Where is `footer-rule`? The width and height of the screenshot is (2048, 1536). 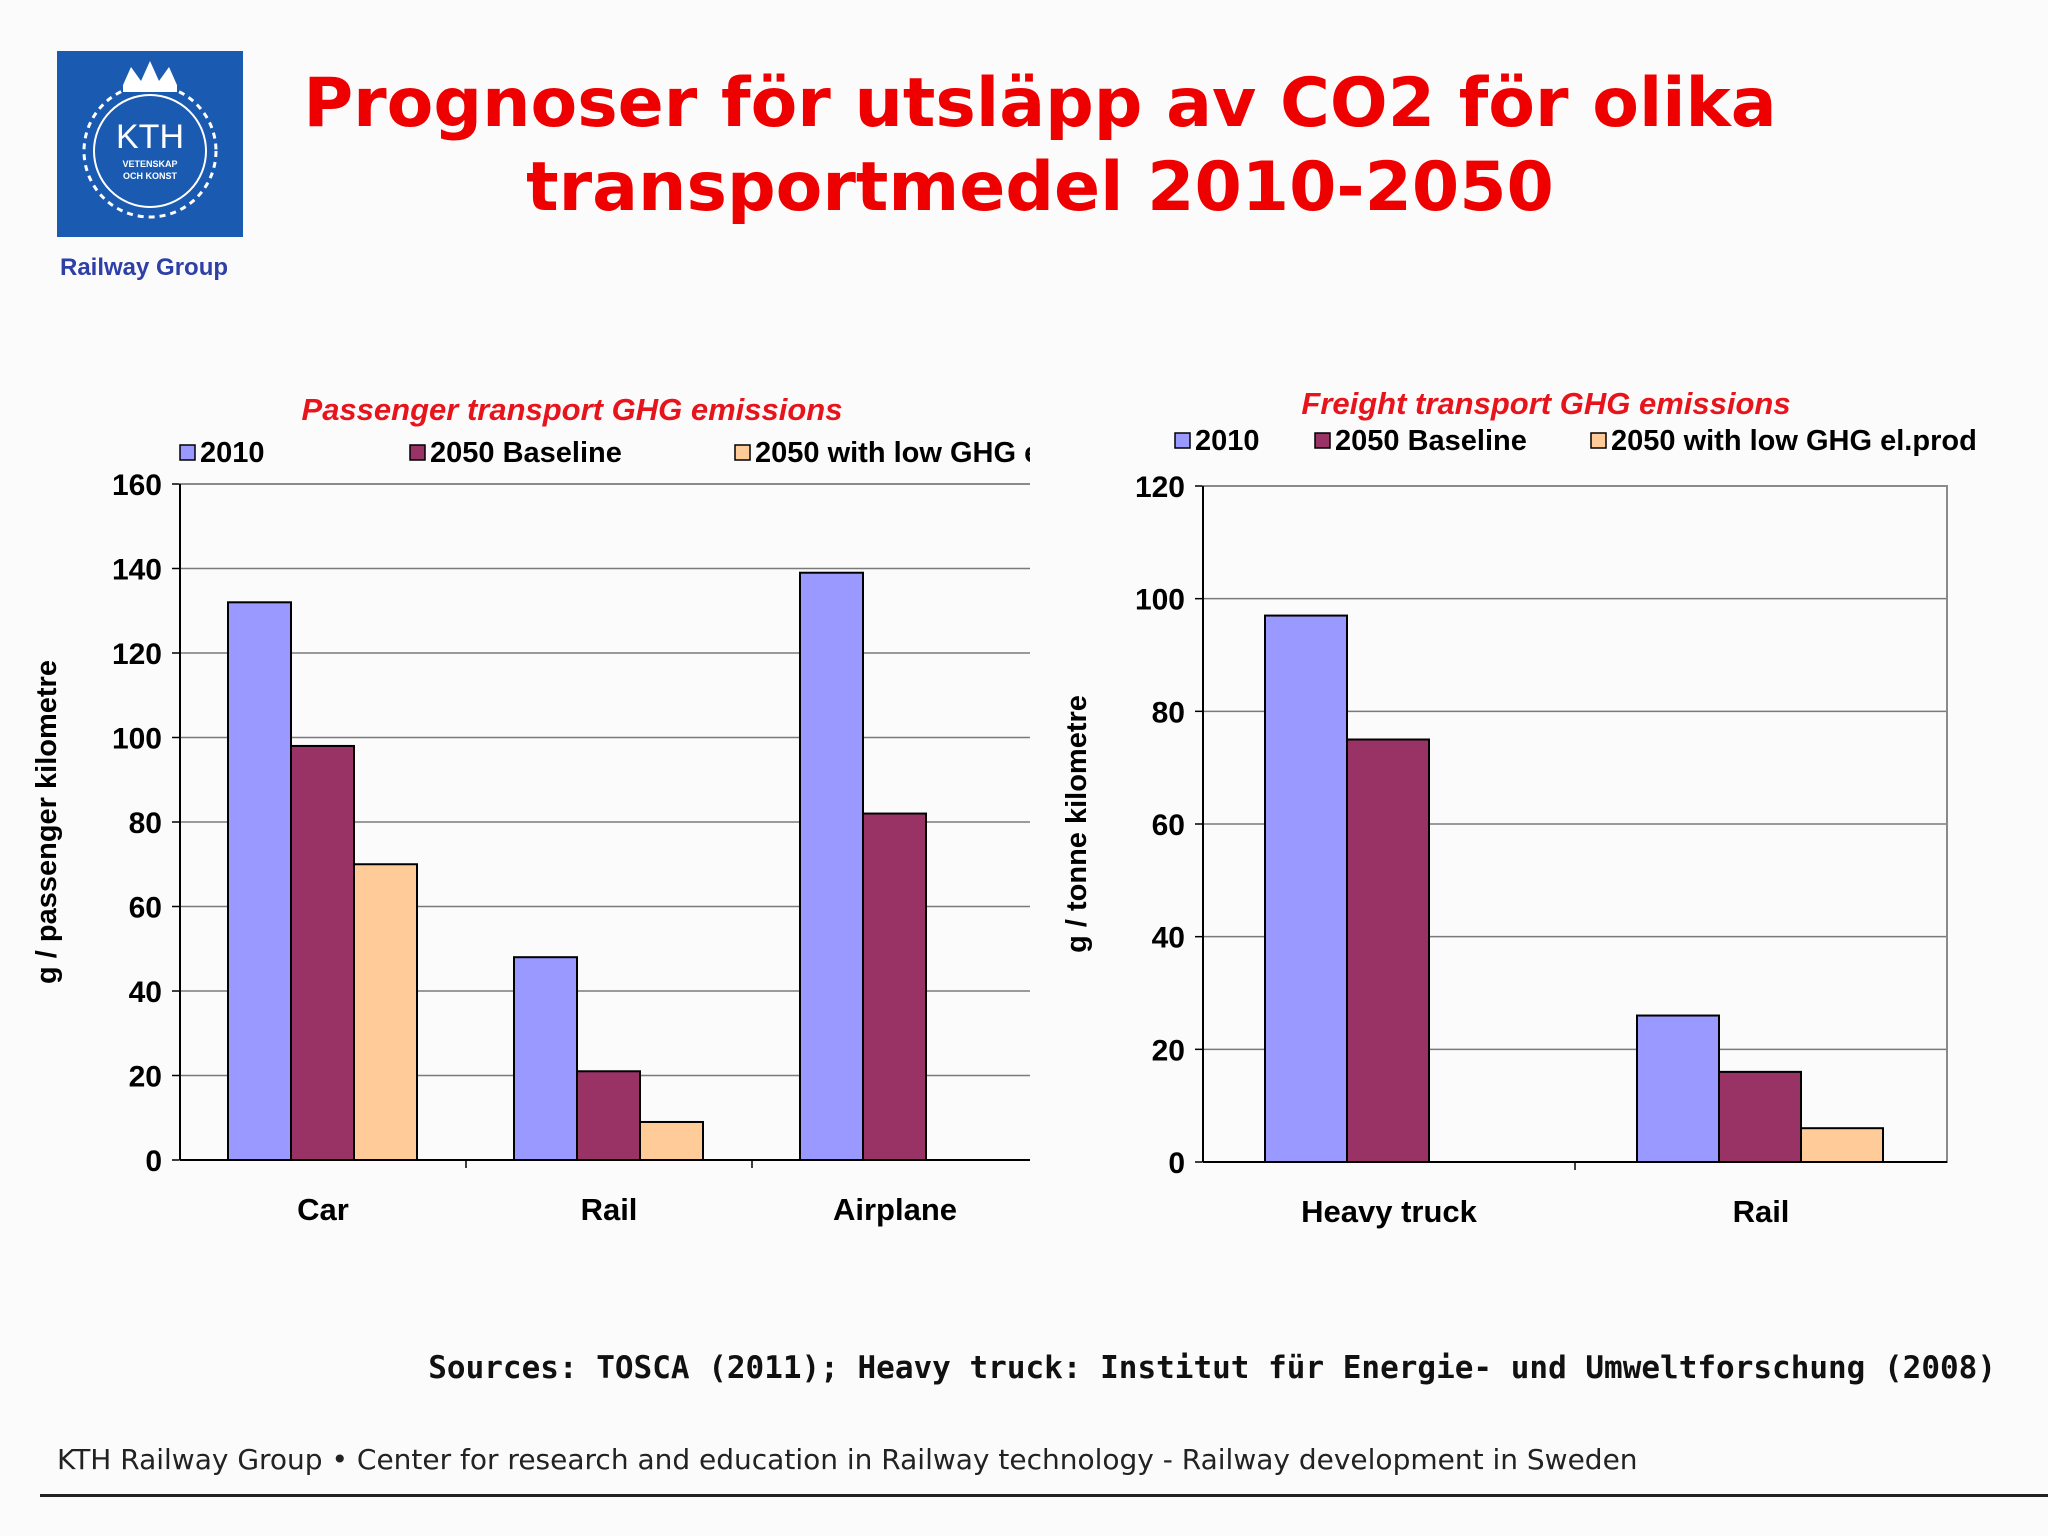
footer-rule is located at coordinates (1044, 1495).